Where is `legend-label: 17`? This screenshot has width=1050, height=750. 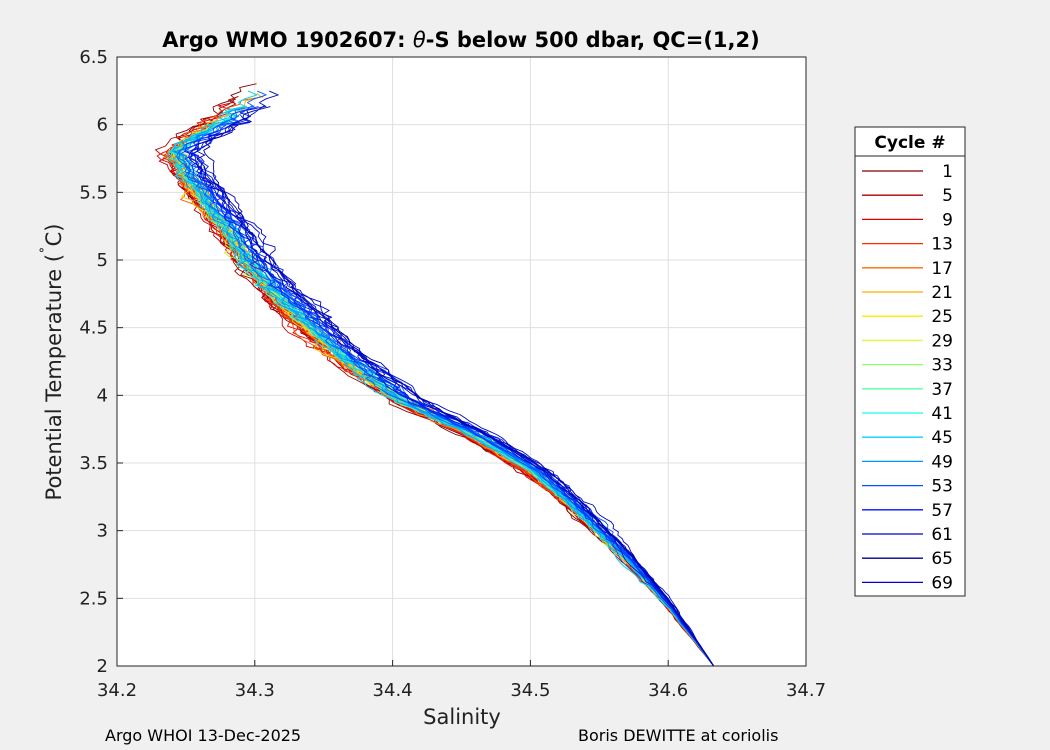
legend-label: 17 is located at coordinates (942, 269).